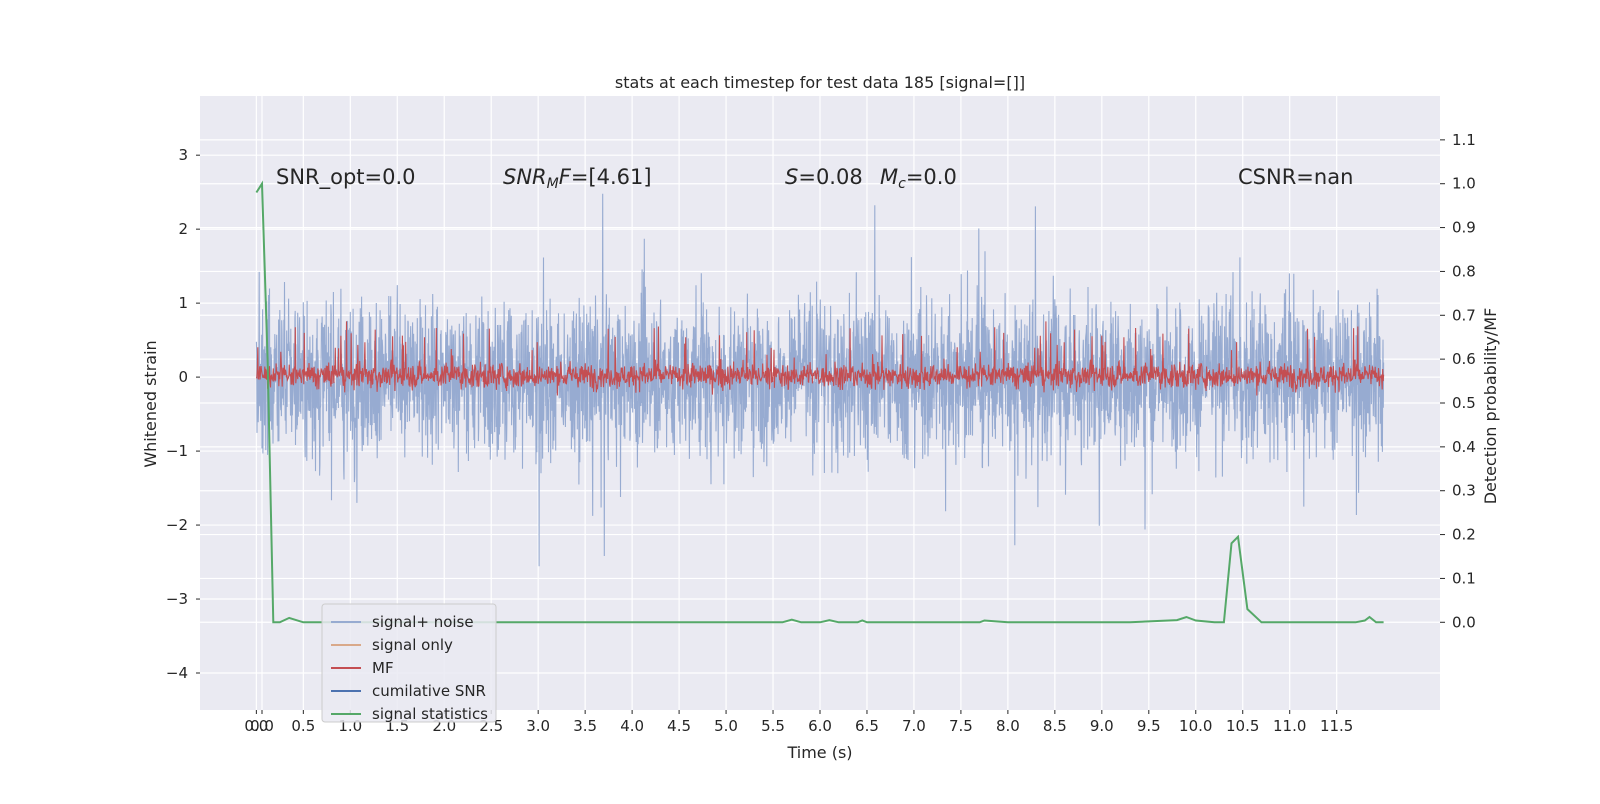  What do you see at coordinates (611, 177) in the screenshot?
I see `snr-mf-value: =[4.61]` at bounding box center [611, 177].